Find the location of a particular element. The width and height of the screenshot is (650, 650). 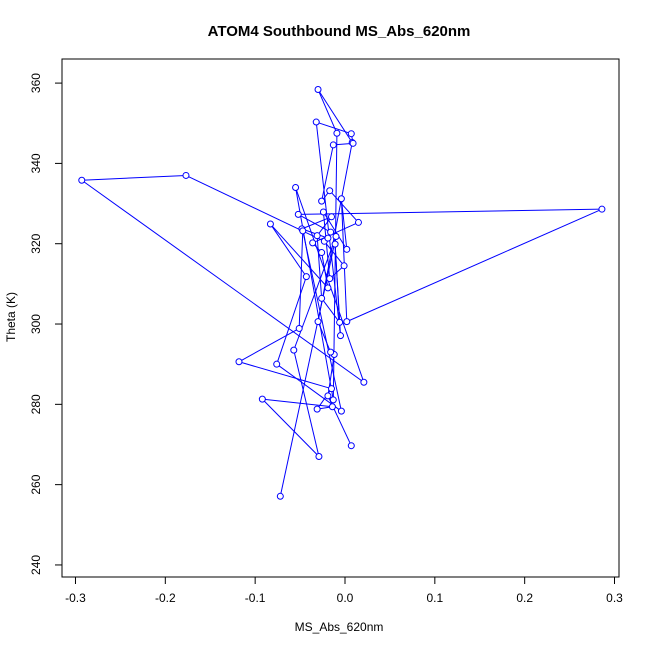

x-tick-label: -0.1 is located at coordinates (255, 598).